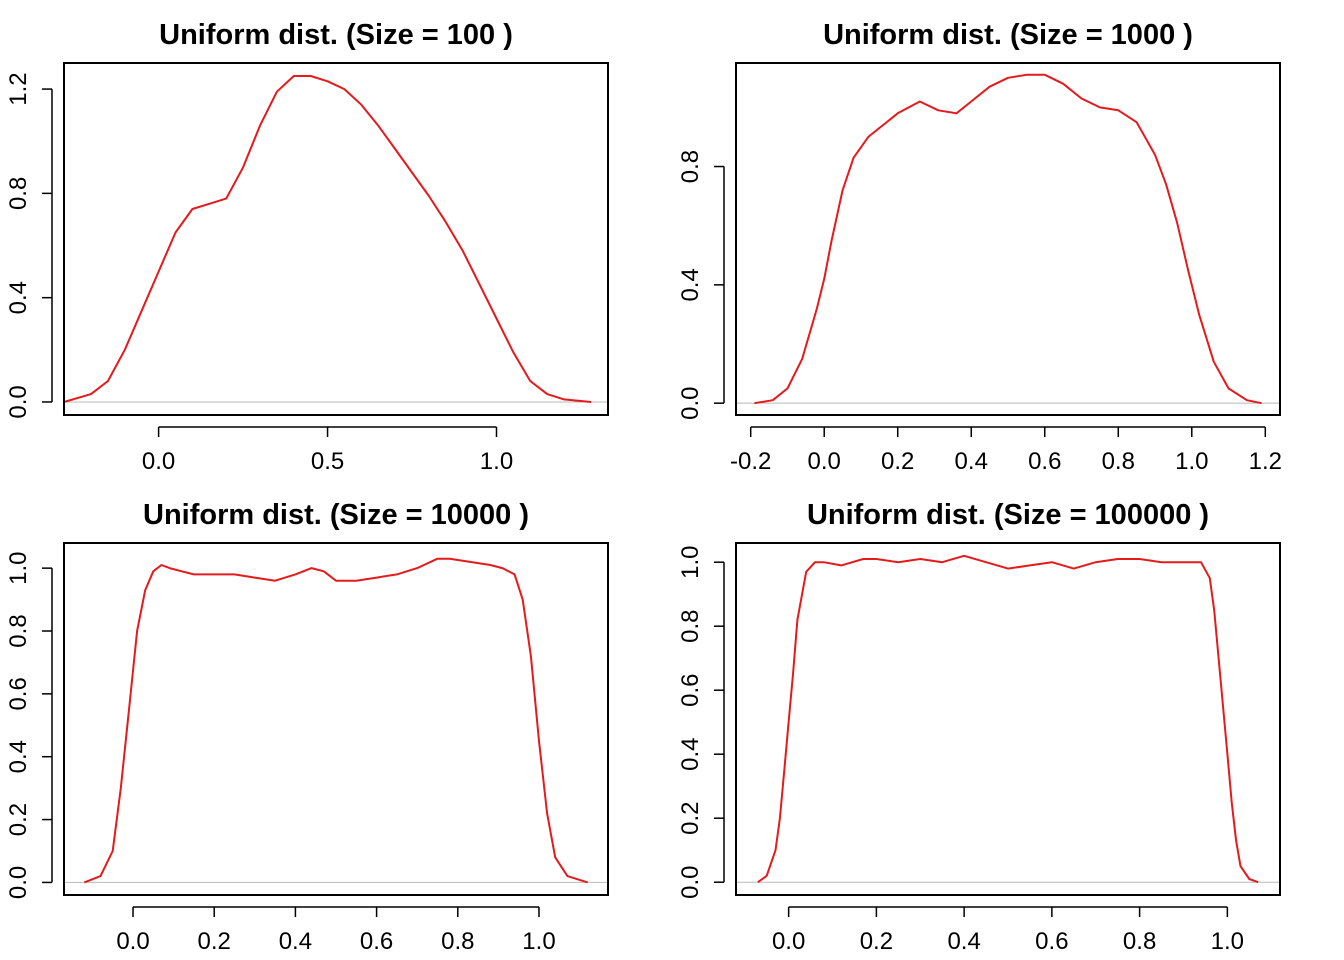 This screenshot has height=960, width=1344. Describe the element at coordinates (327, 461) in the screenshot. I see `x-tick-label: 0.5` at that location.